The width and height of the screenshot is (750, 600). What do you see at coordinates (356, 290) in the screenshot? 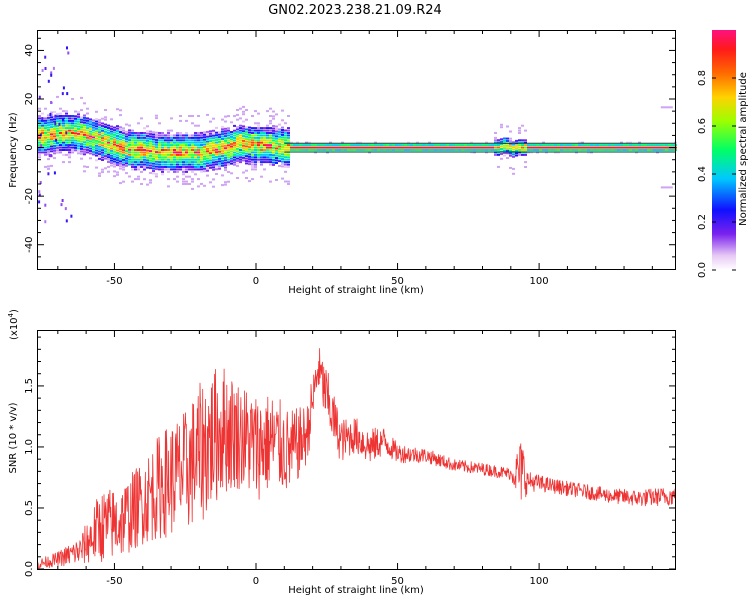
I see `spectrogram-x-label: Height of straight line (km)` at bounding box center [356, 290].